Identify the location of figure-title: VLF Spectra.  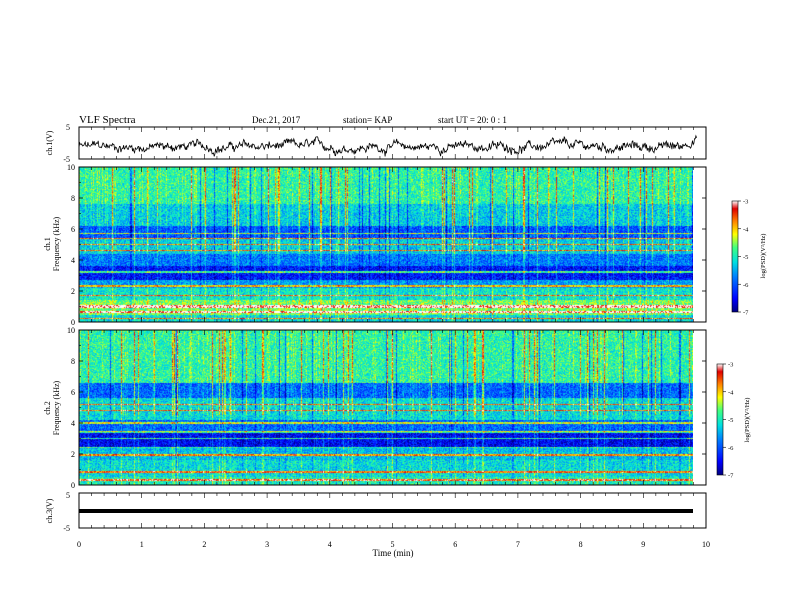
(107, 120).